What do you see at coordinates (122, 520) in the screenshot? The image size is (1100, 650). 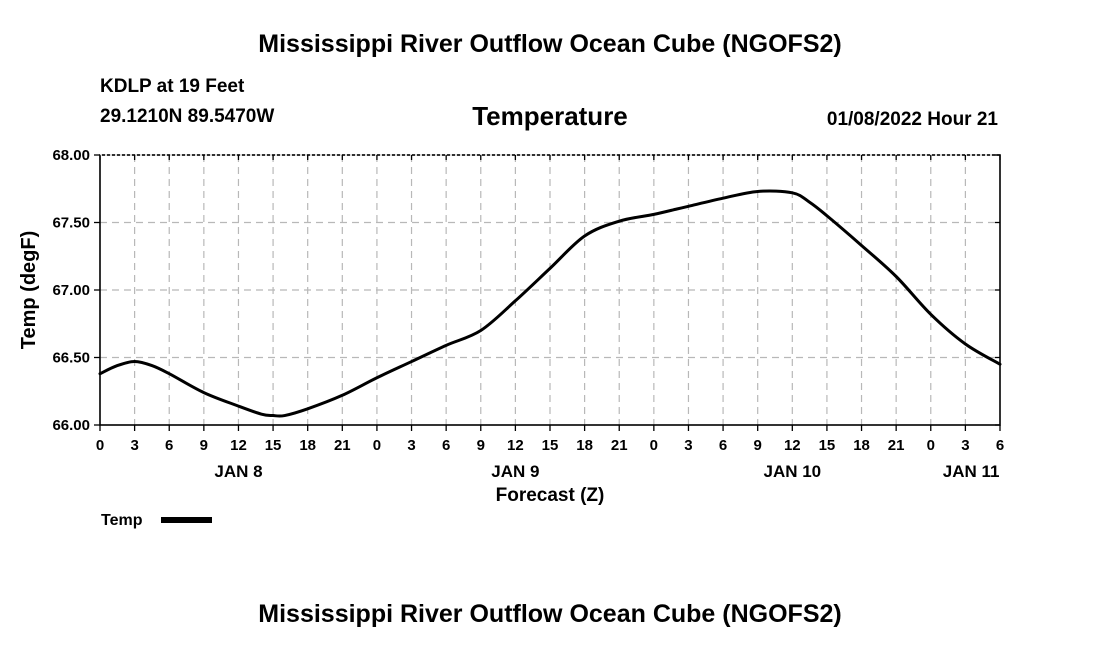 I see `legend-label: Temp` at bounding box center [122, 520].